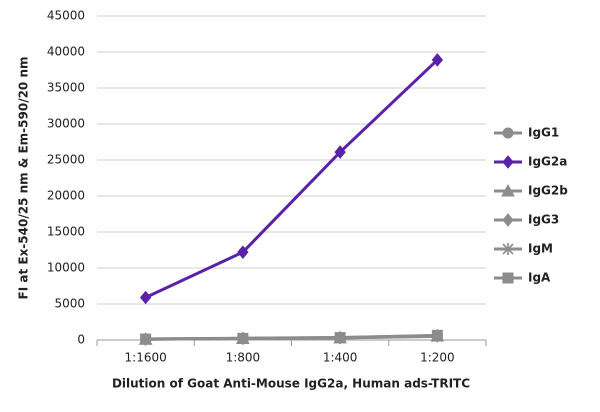  What do you see at coordinates (66, 160) in the screenshot?
I see `y-tick-label: 25000` at bounding box center [66, 160].